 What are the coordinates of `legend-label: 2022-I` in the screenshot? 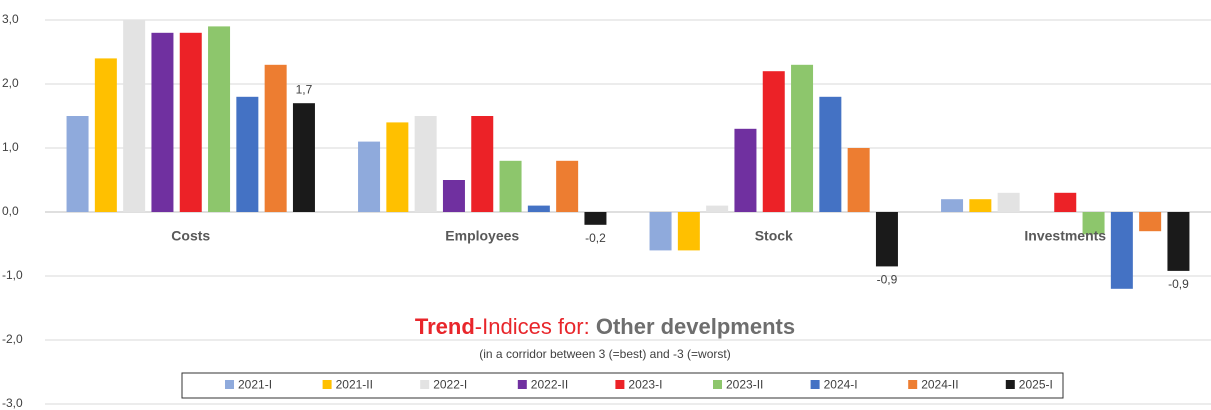 It's located at (450, 385).